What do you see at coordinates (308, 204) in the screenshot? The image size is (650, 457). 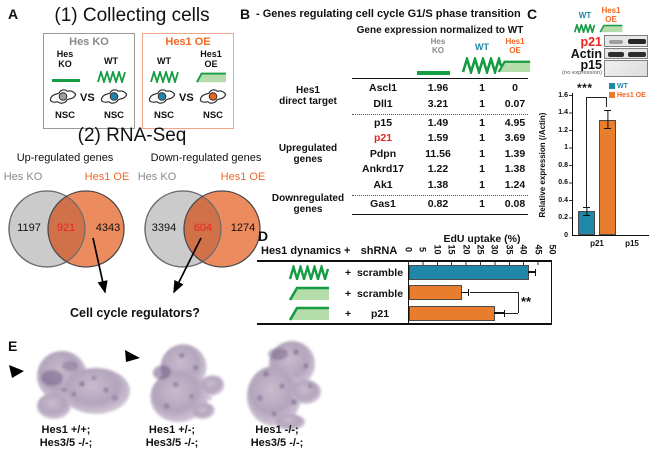 I see `group-label-downregulated: Downregulated genes` at bounding box center [308, 204].